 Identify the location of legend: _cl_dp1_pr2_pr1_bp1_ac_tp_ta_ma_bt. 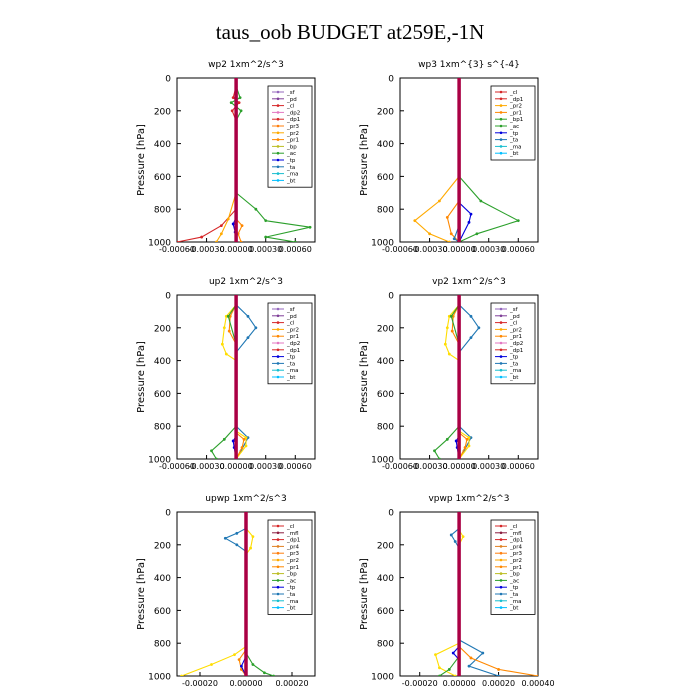
(513, 123).